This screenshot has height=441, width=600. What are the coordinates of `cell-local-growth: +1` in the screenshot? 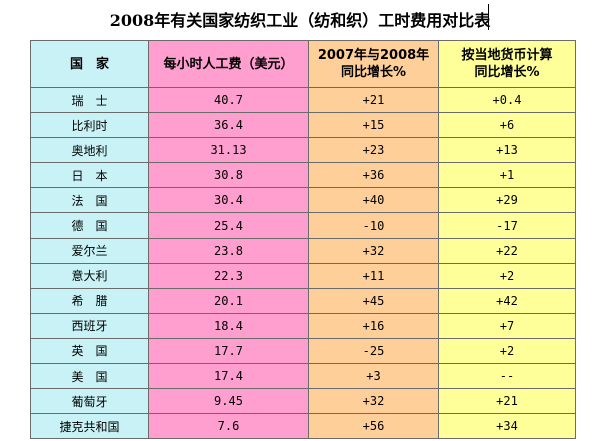 It's located at (507, 175).